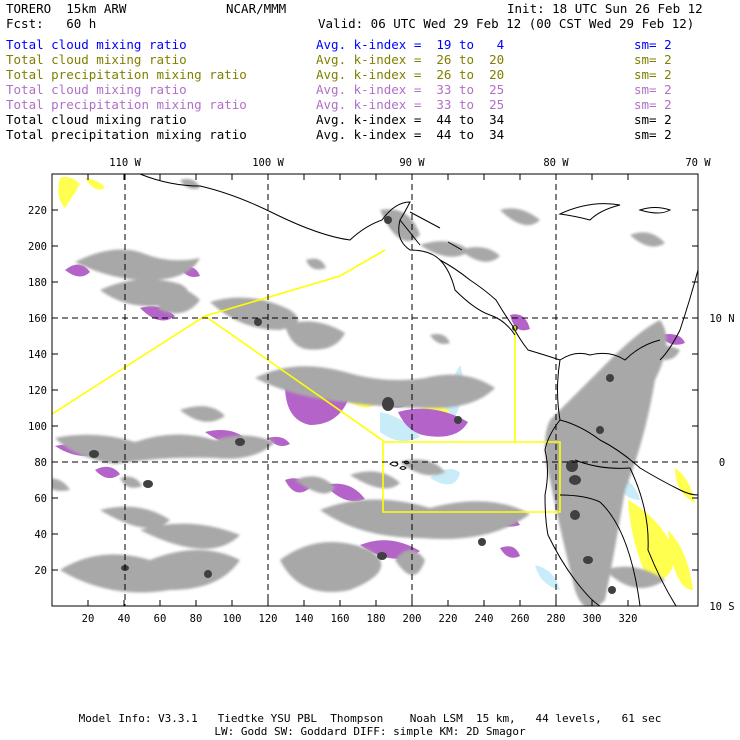  I want to click on legend-kindex: Avg. k-index = 19 to 4, so click(410, 44).